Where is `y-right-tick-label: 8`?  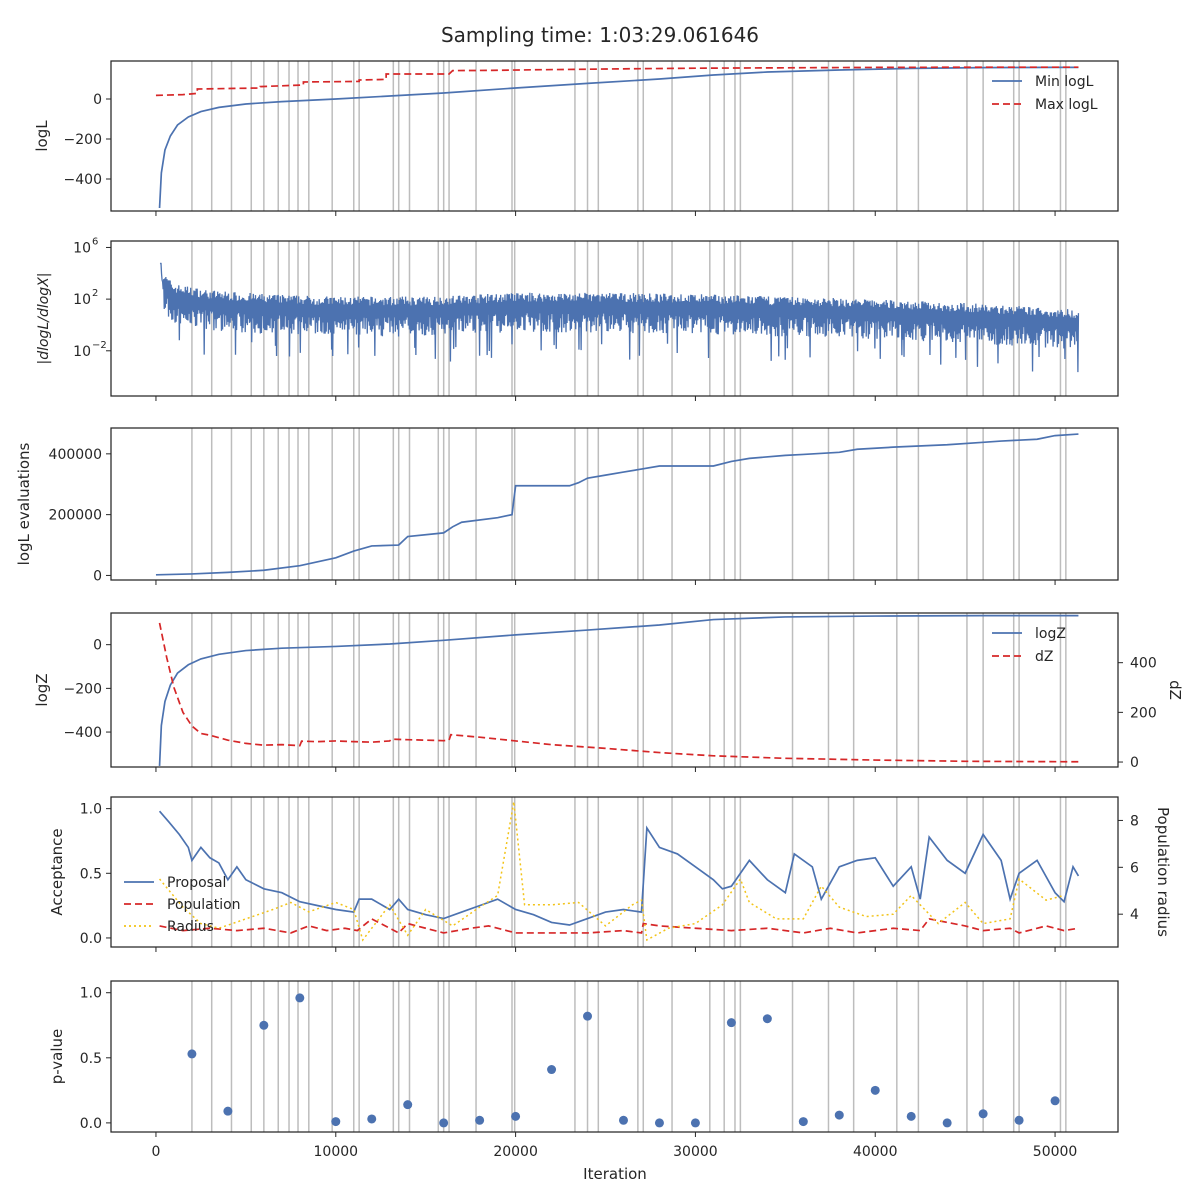 y-right-tick-label: 8 is located at coordinates (1134, 821).